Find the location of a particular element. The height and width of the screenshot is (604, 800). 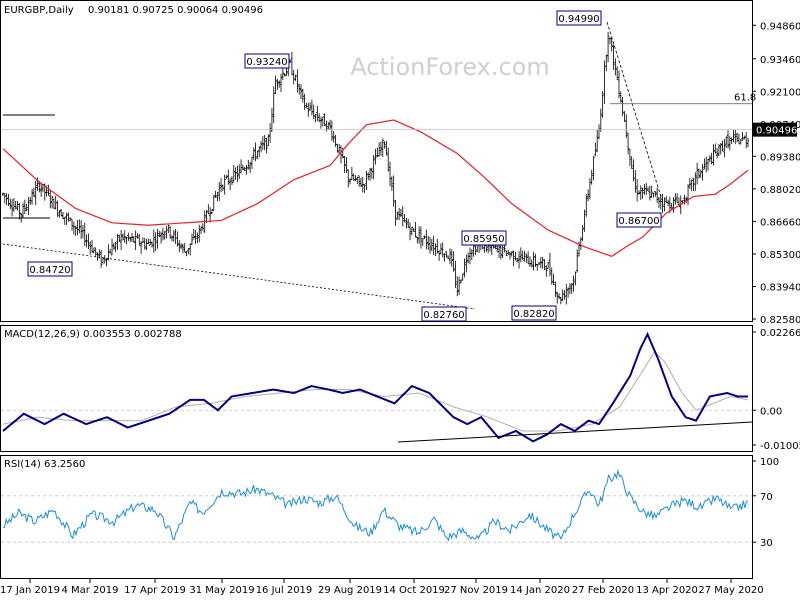

symbol-label: EURGBP,Daily is located at coordinates (39, 10).